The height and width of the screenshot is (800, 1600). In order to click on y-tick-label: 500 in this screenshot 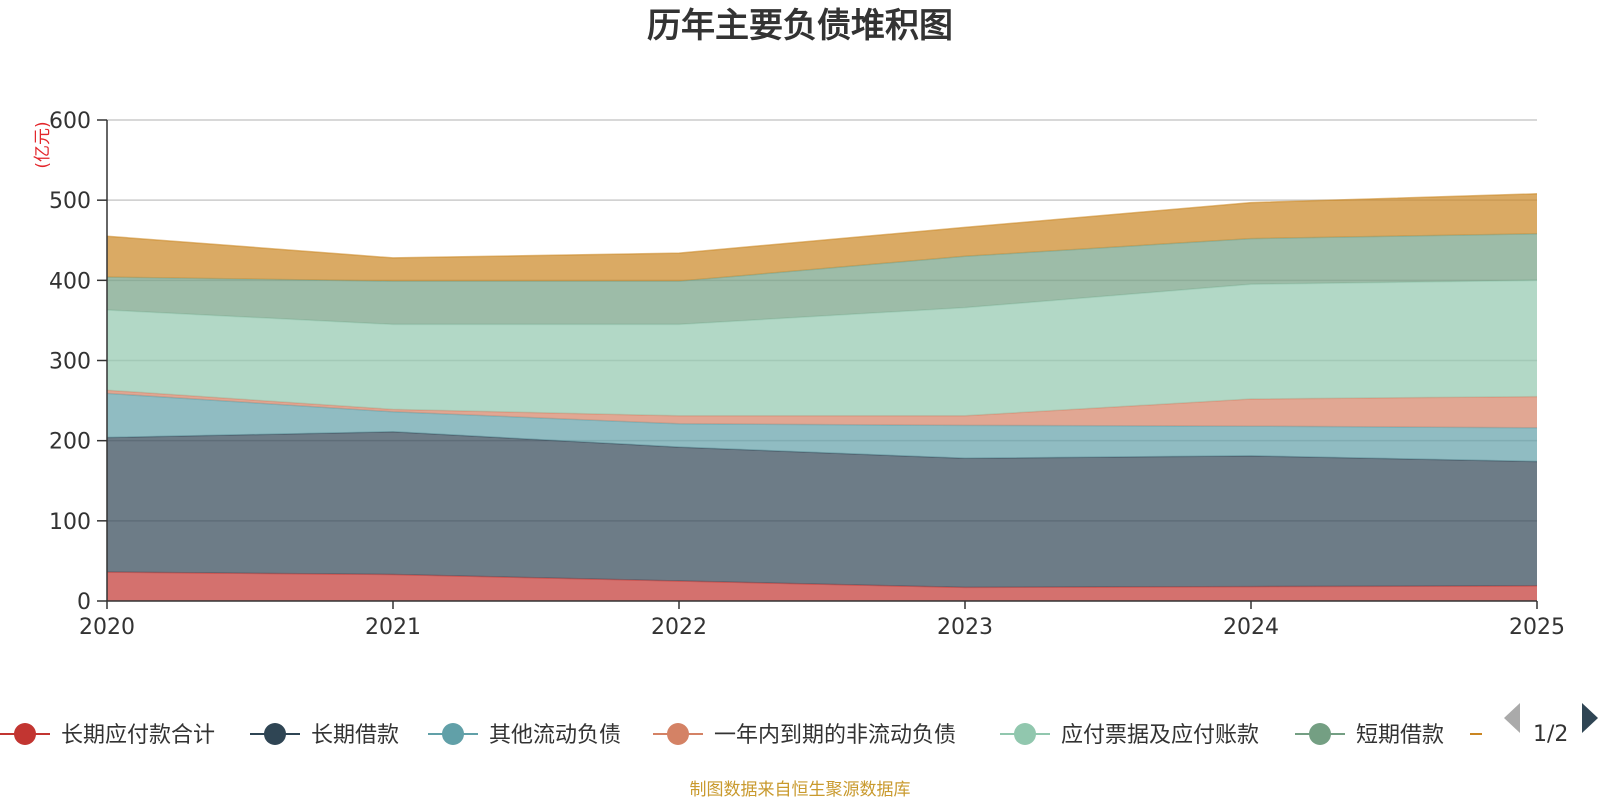, I will do `click(70, 201)`.